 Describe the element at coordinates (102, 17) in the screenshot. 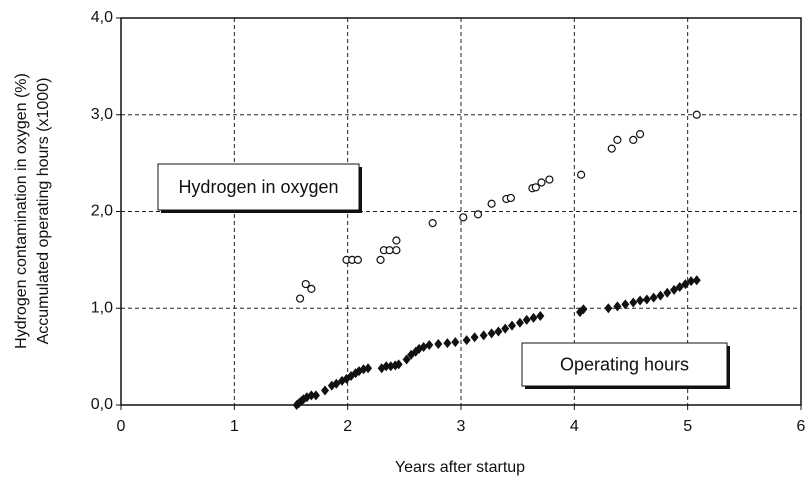

I see `y-tick-label: 4,0` at that location.